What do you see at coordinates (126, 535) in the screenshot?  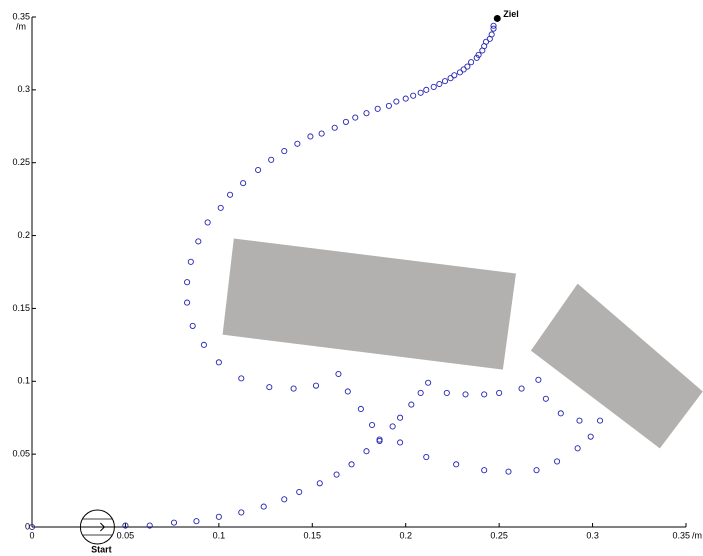 I see `x-tick-label: 0.05` at bounding box center [126, 535].